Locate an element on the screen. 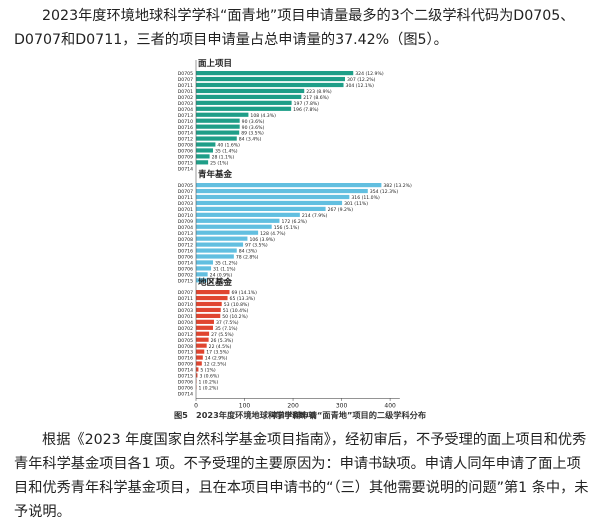  data-label: 108 (4.3%) is located at coordinates (263, 116).